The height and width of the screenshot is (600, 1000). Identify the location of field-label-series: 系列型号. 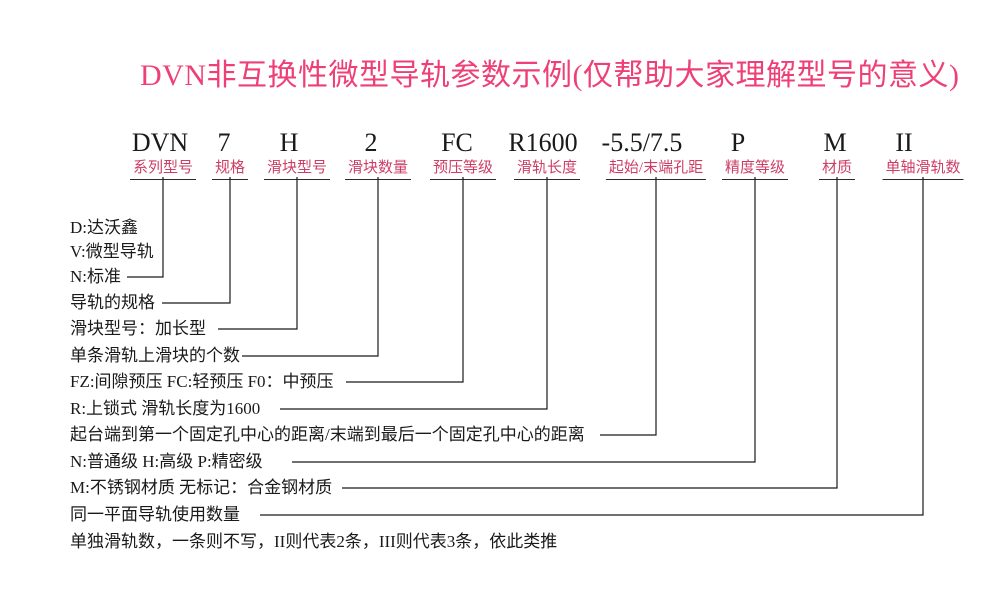
(163, 168).